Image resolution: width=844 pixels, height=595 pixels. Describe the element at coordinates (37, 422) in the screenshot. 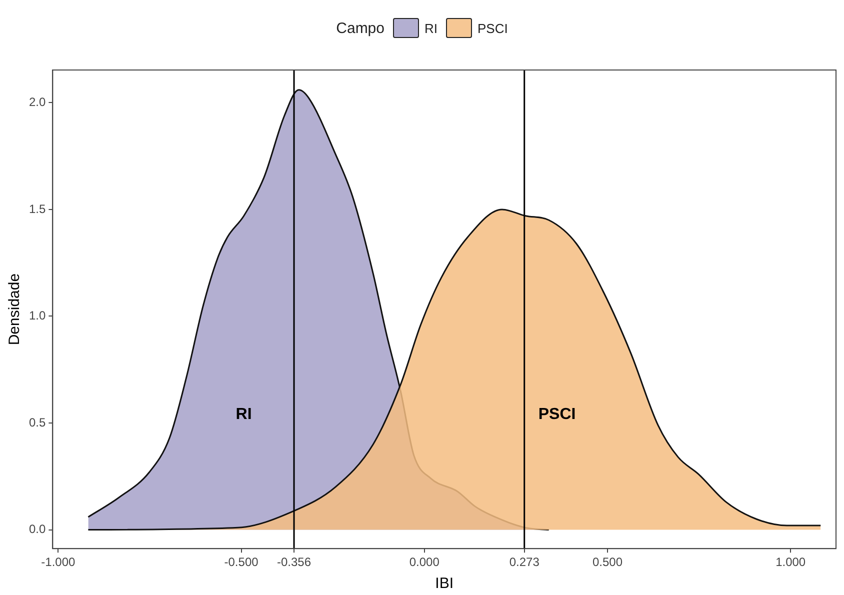

I see `y-tick-label: 0.5` at that location.